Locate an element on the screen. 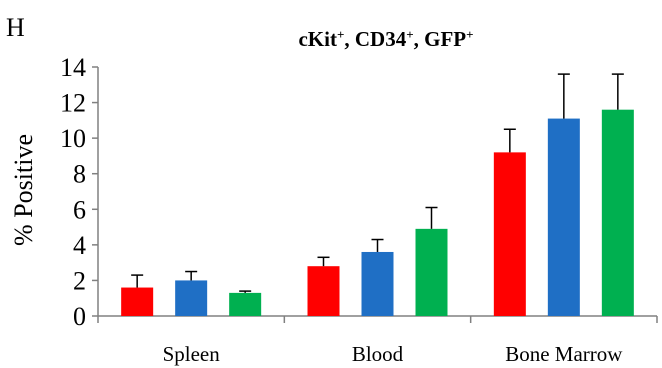  x-category-label: Blood is located at coordinates (378, 354).